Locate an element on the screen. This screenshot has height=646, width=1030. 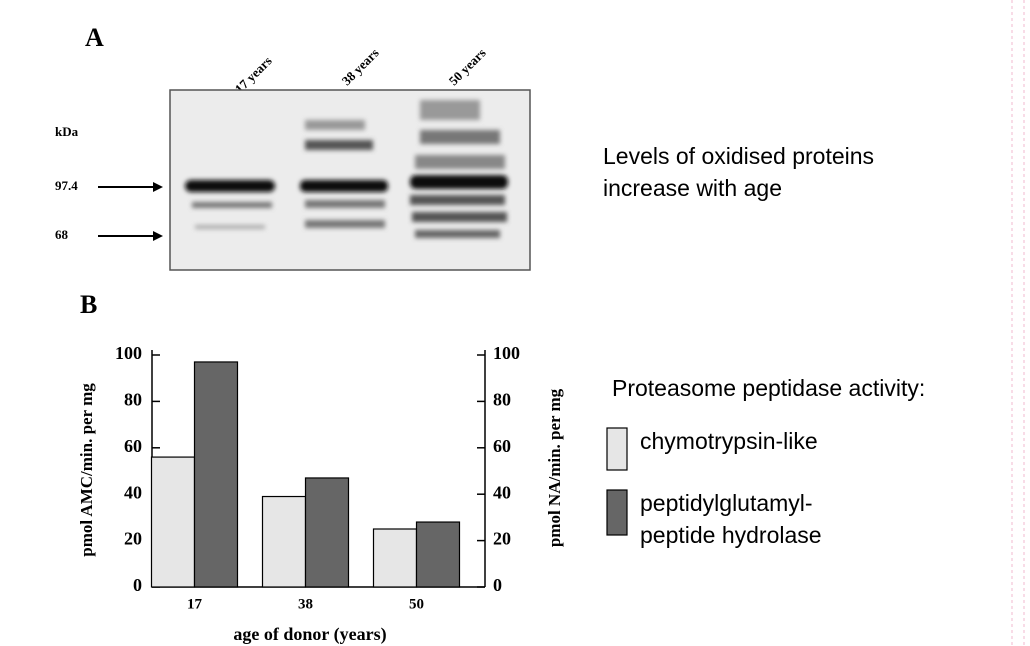
x-tick-label: 50 is located at coordinates (416, 604).